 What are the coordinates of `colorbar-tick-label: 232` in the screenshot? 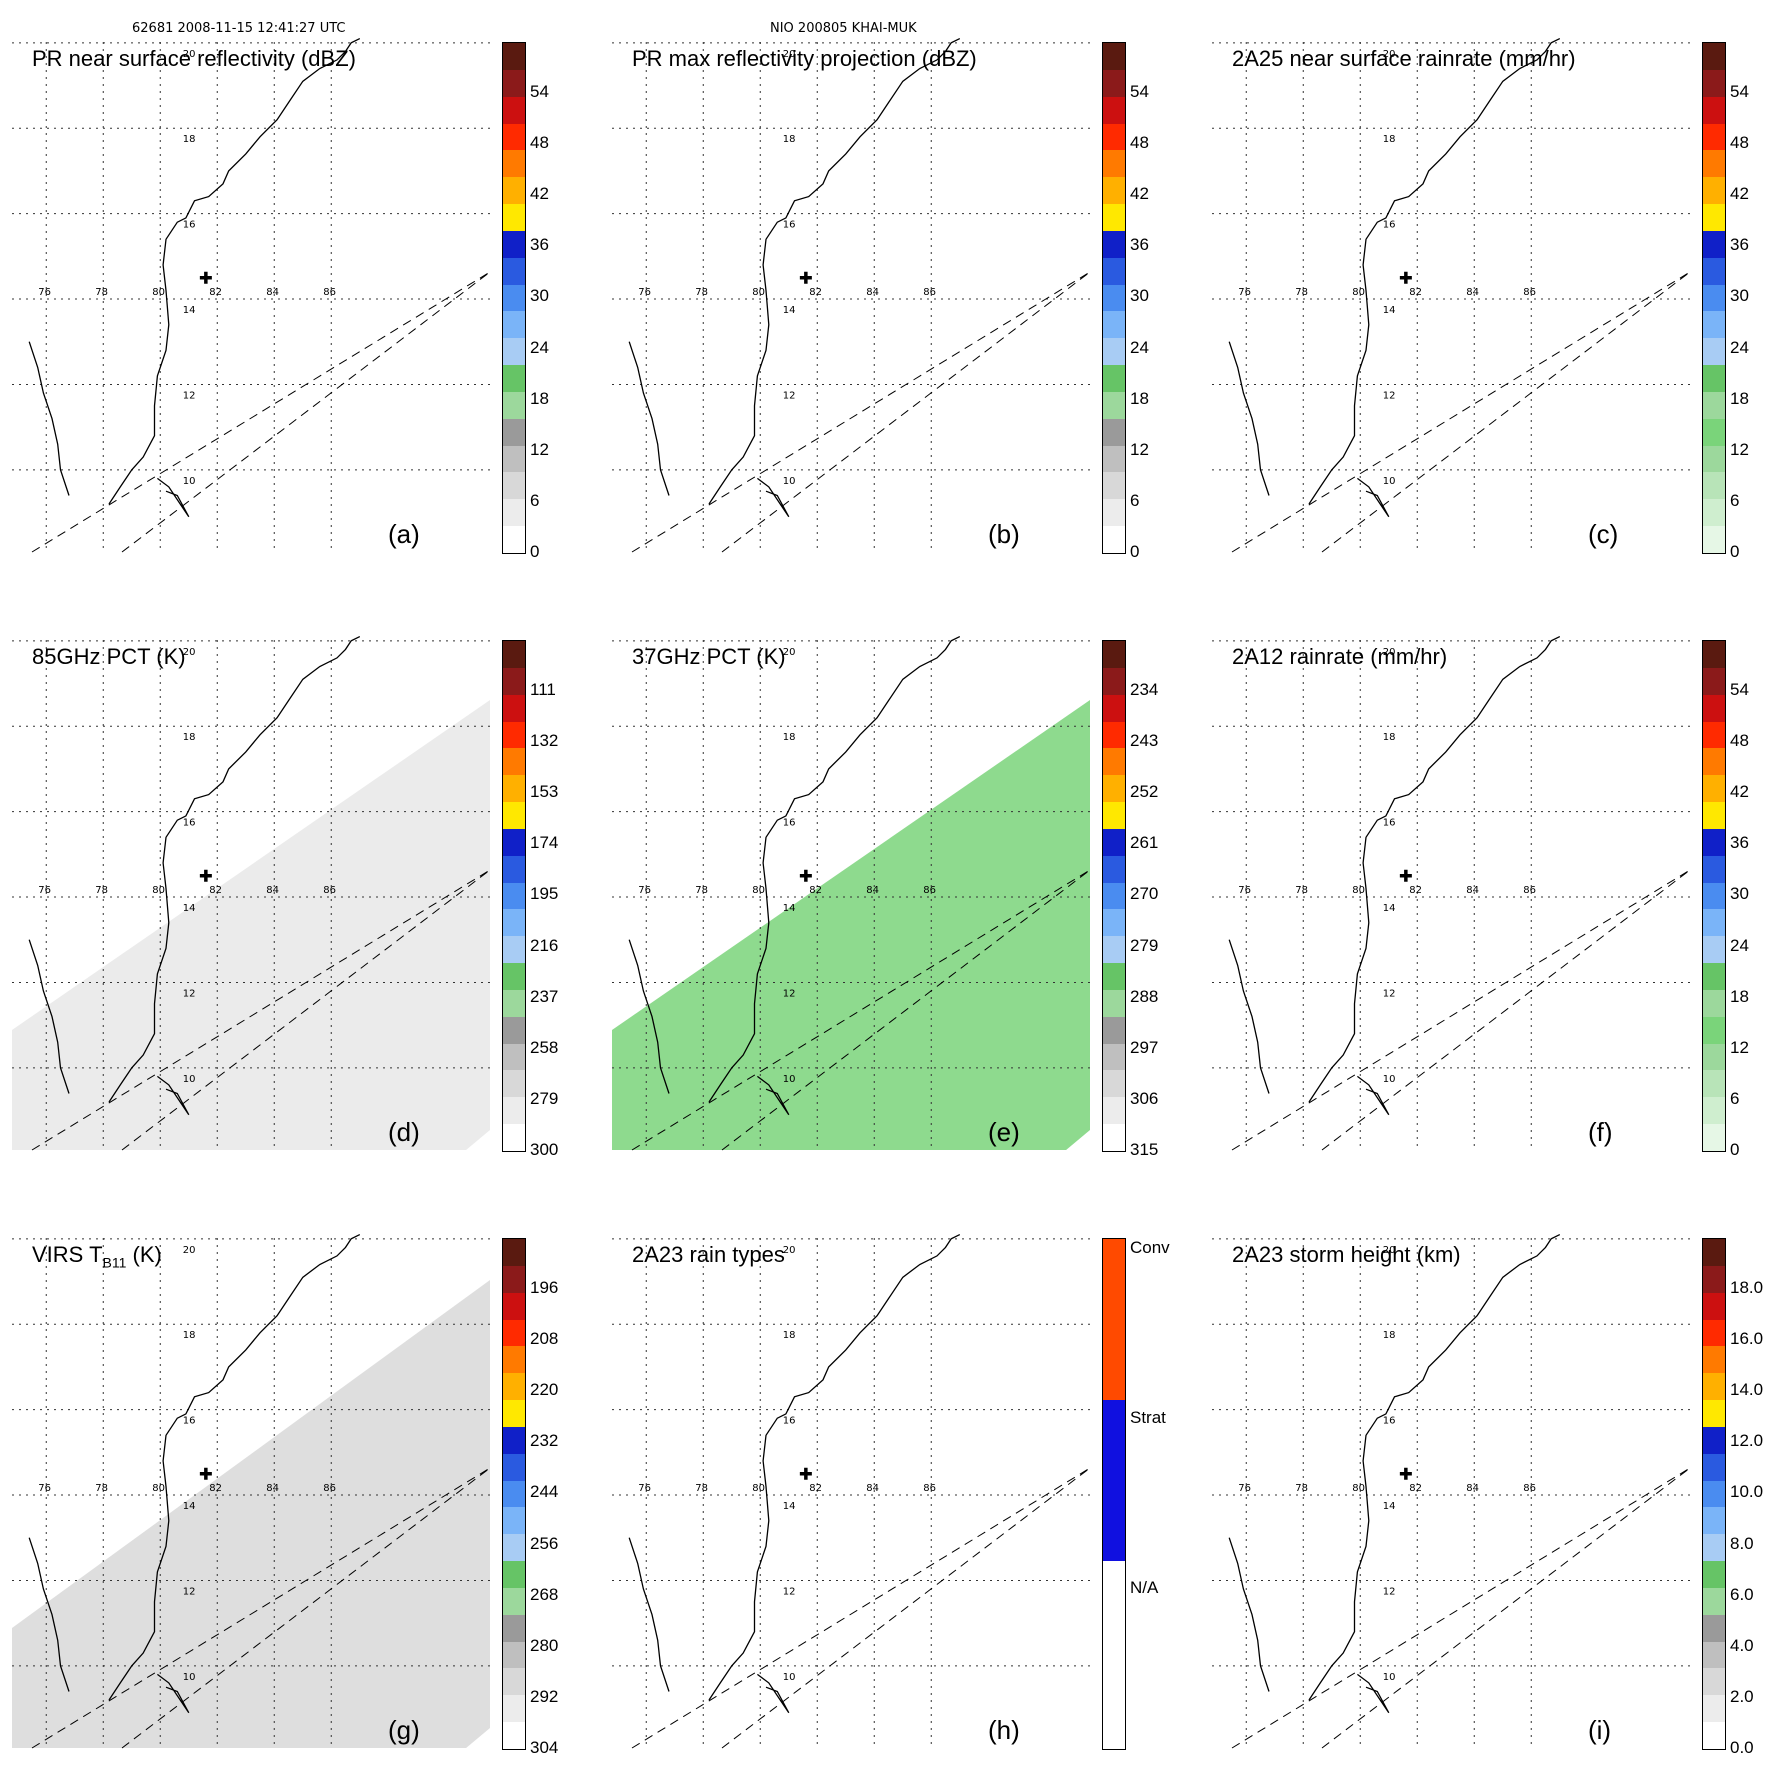 It's located at (544, 1441).